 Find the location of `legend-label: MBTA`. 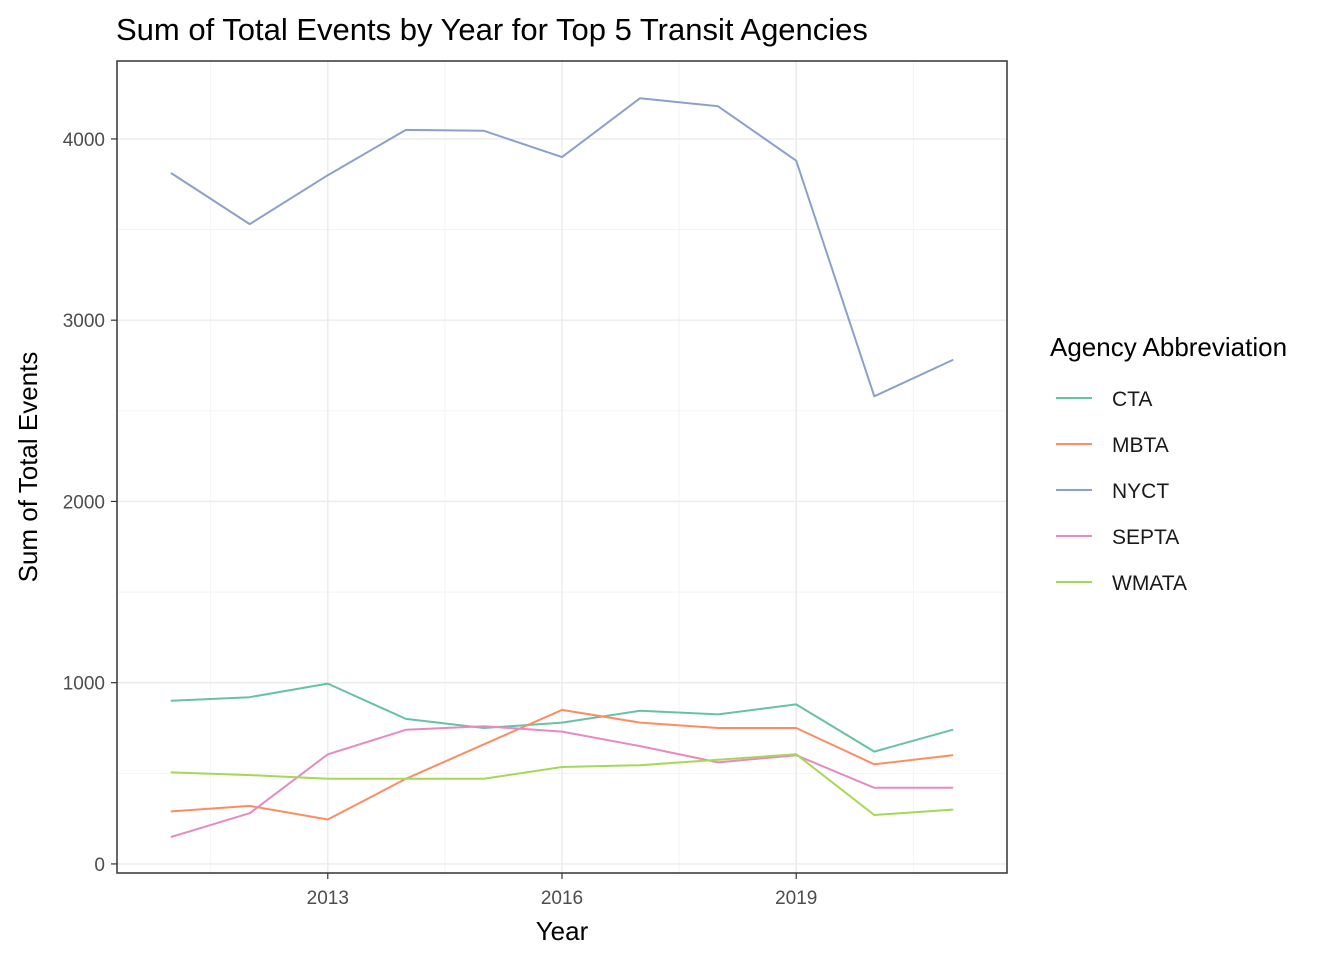

legend-label: MBTA is located at coordinates (1140, 445).